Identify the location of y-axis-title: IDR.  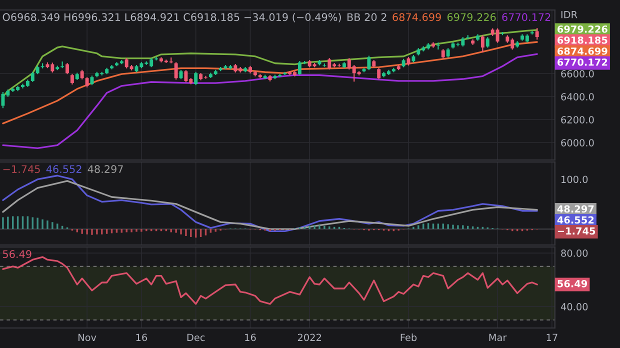
(569, 14).